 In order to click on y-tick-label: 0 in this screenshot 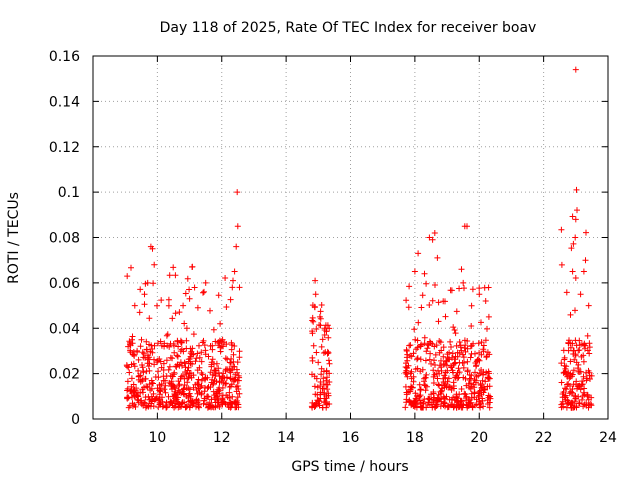, I will do `click(75, 420)`.